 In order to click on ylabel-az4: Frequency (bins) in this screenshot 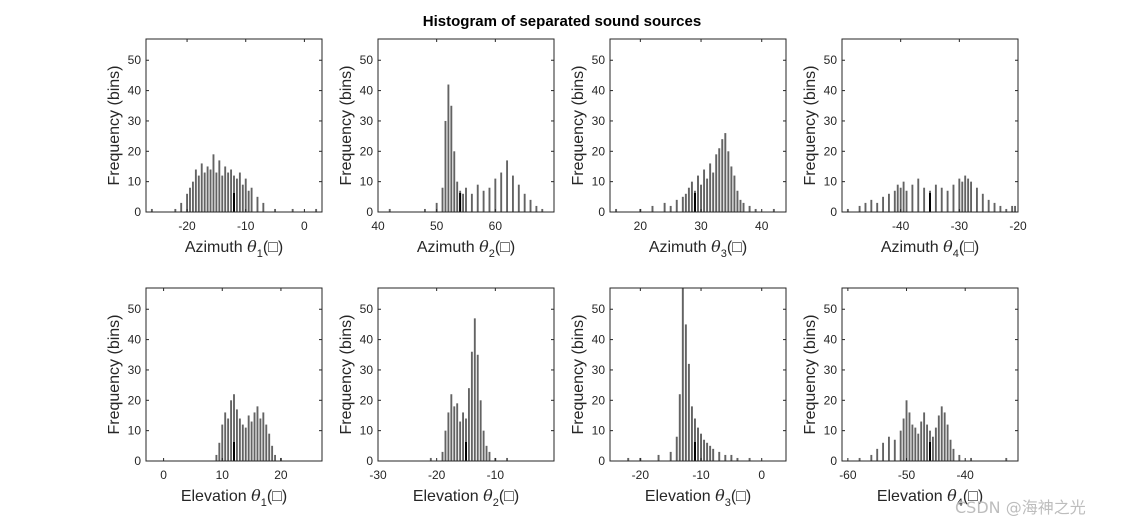, I will do `click(810, 125)`.